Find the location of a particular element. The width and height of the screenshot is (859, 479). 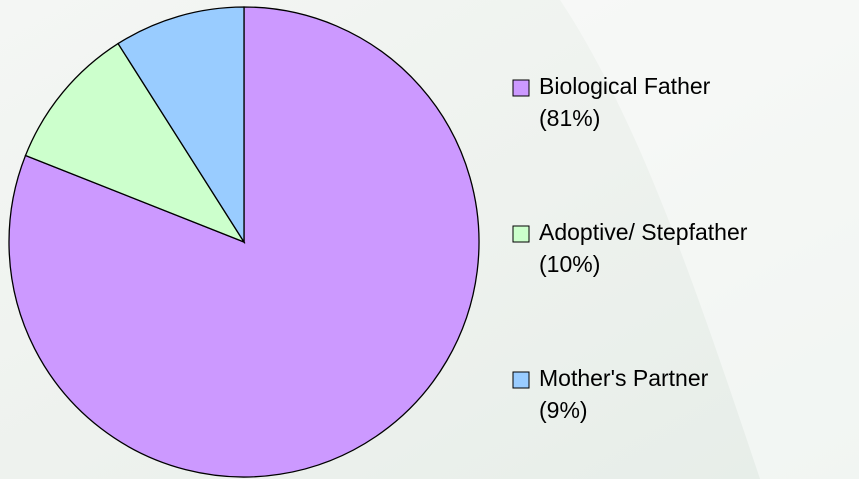

legend-label: Biological Father is located at coordinates (625, 86).